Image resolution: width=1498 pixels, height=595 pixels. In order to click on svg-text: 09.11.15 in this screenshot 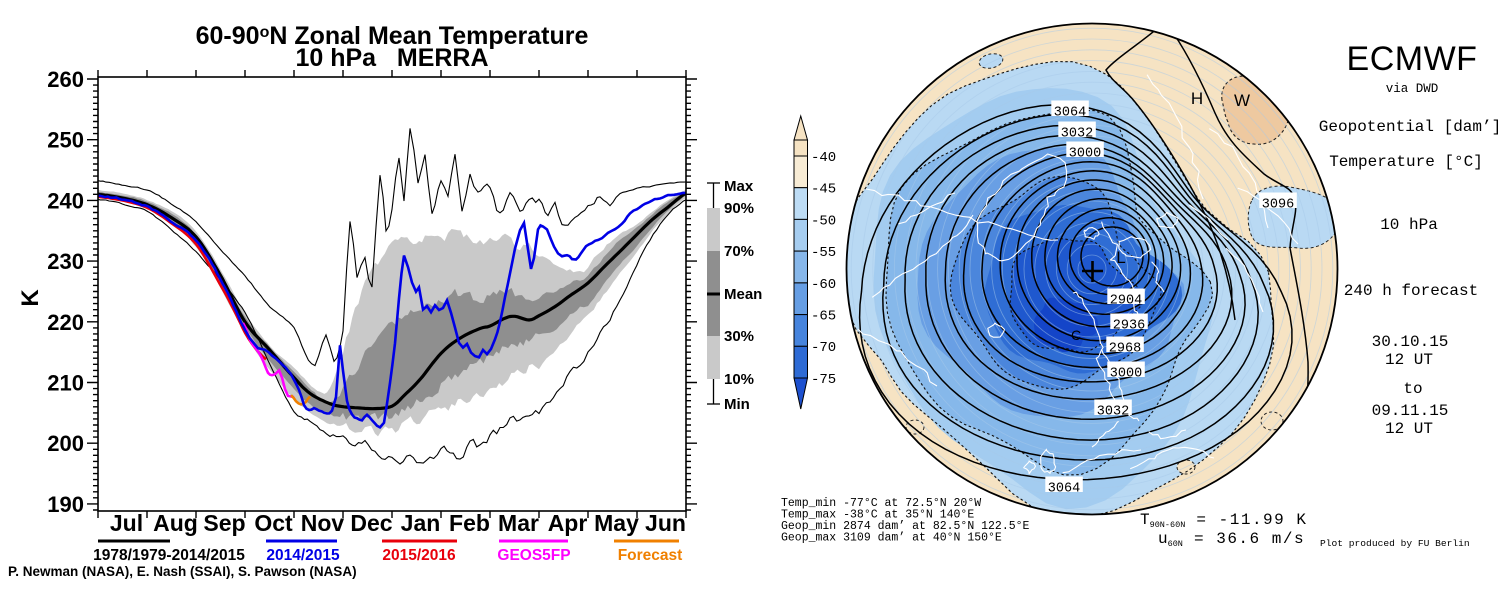, I will do `click(1410, 411)`.